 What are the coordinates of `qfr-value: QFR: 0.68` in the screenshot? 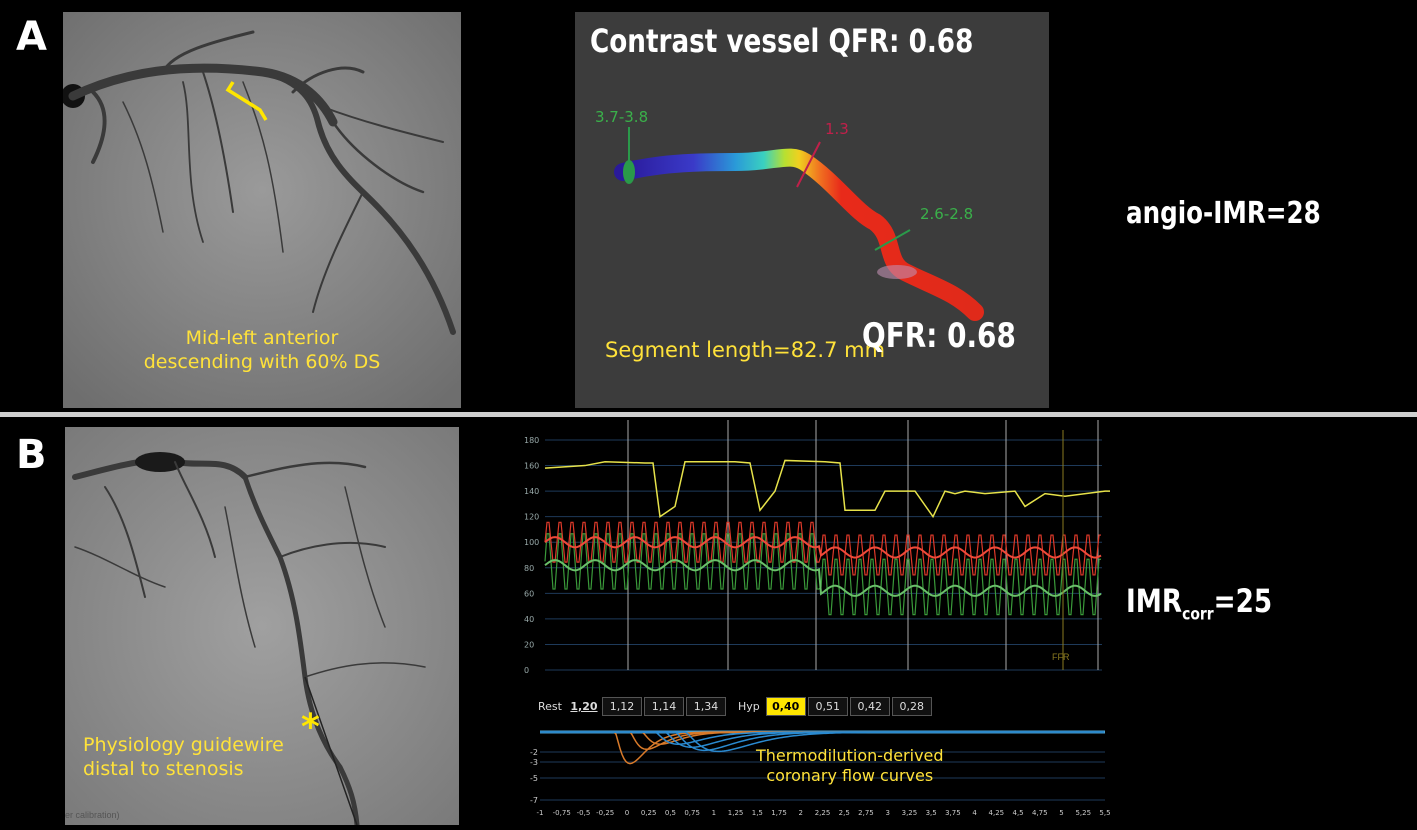 It's located at (939, 336).